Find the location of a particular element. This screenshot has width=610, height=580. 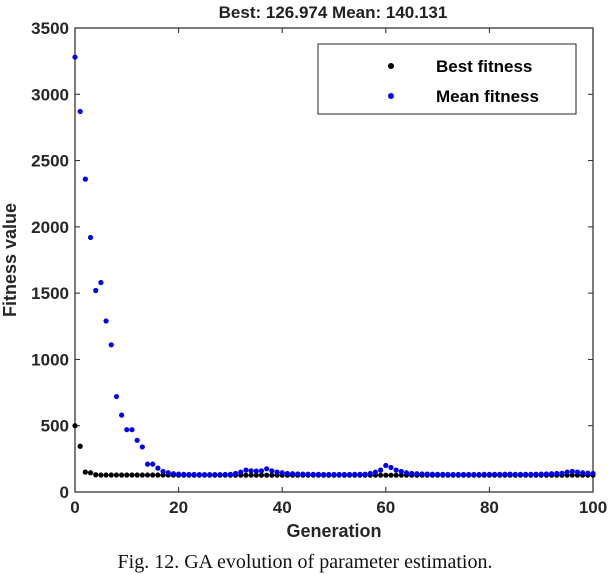

y-axis-label: Fitness value is located at coordinates (10, 260).